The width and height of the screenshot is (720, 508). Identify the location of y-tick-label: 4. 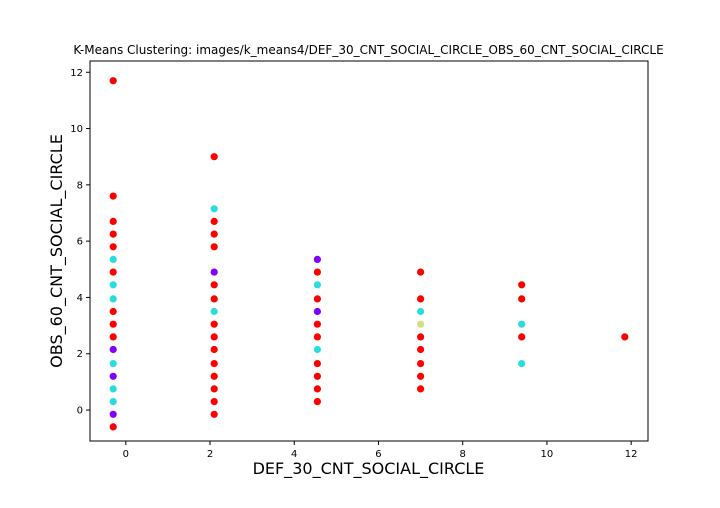
(80, 298).